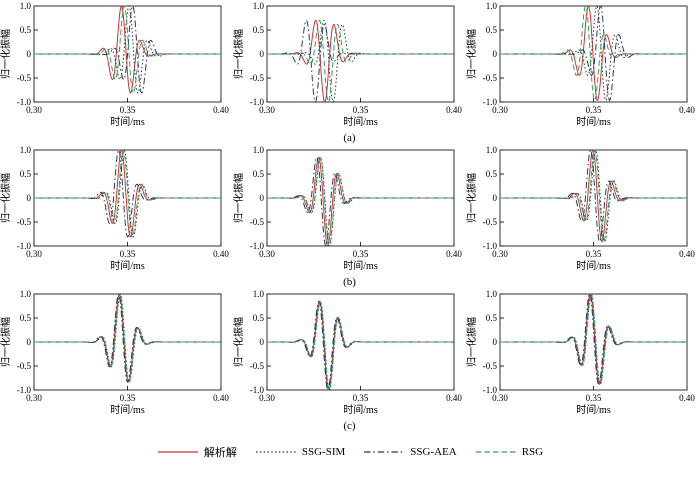 This screenshot has width=700, height=480. Describe the element at coordinates (349, 138) in the screenshot. I see `row-caption-a: (a)` at that location.